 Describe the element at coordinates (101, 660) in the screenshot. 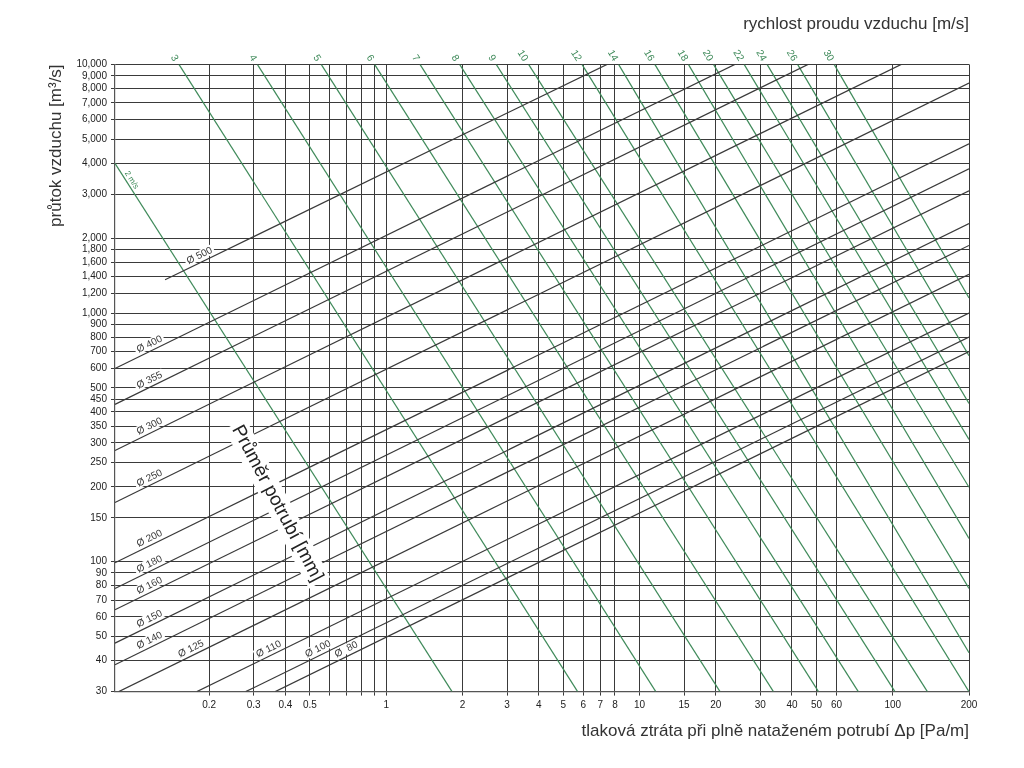

I see `y-tick-label: 40` at that location.